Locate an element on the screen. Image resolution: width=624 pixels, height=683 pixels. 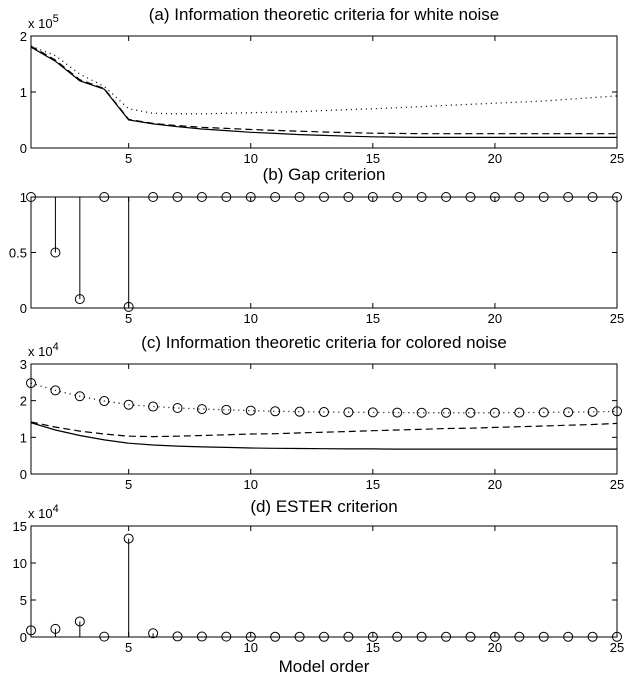
y-tick-label: 3 is located at coordinates (23, 364).